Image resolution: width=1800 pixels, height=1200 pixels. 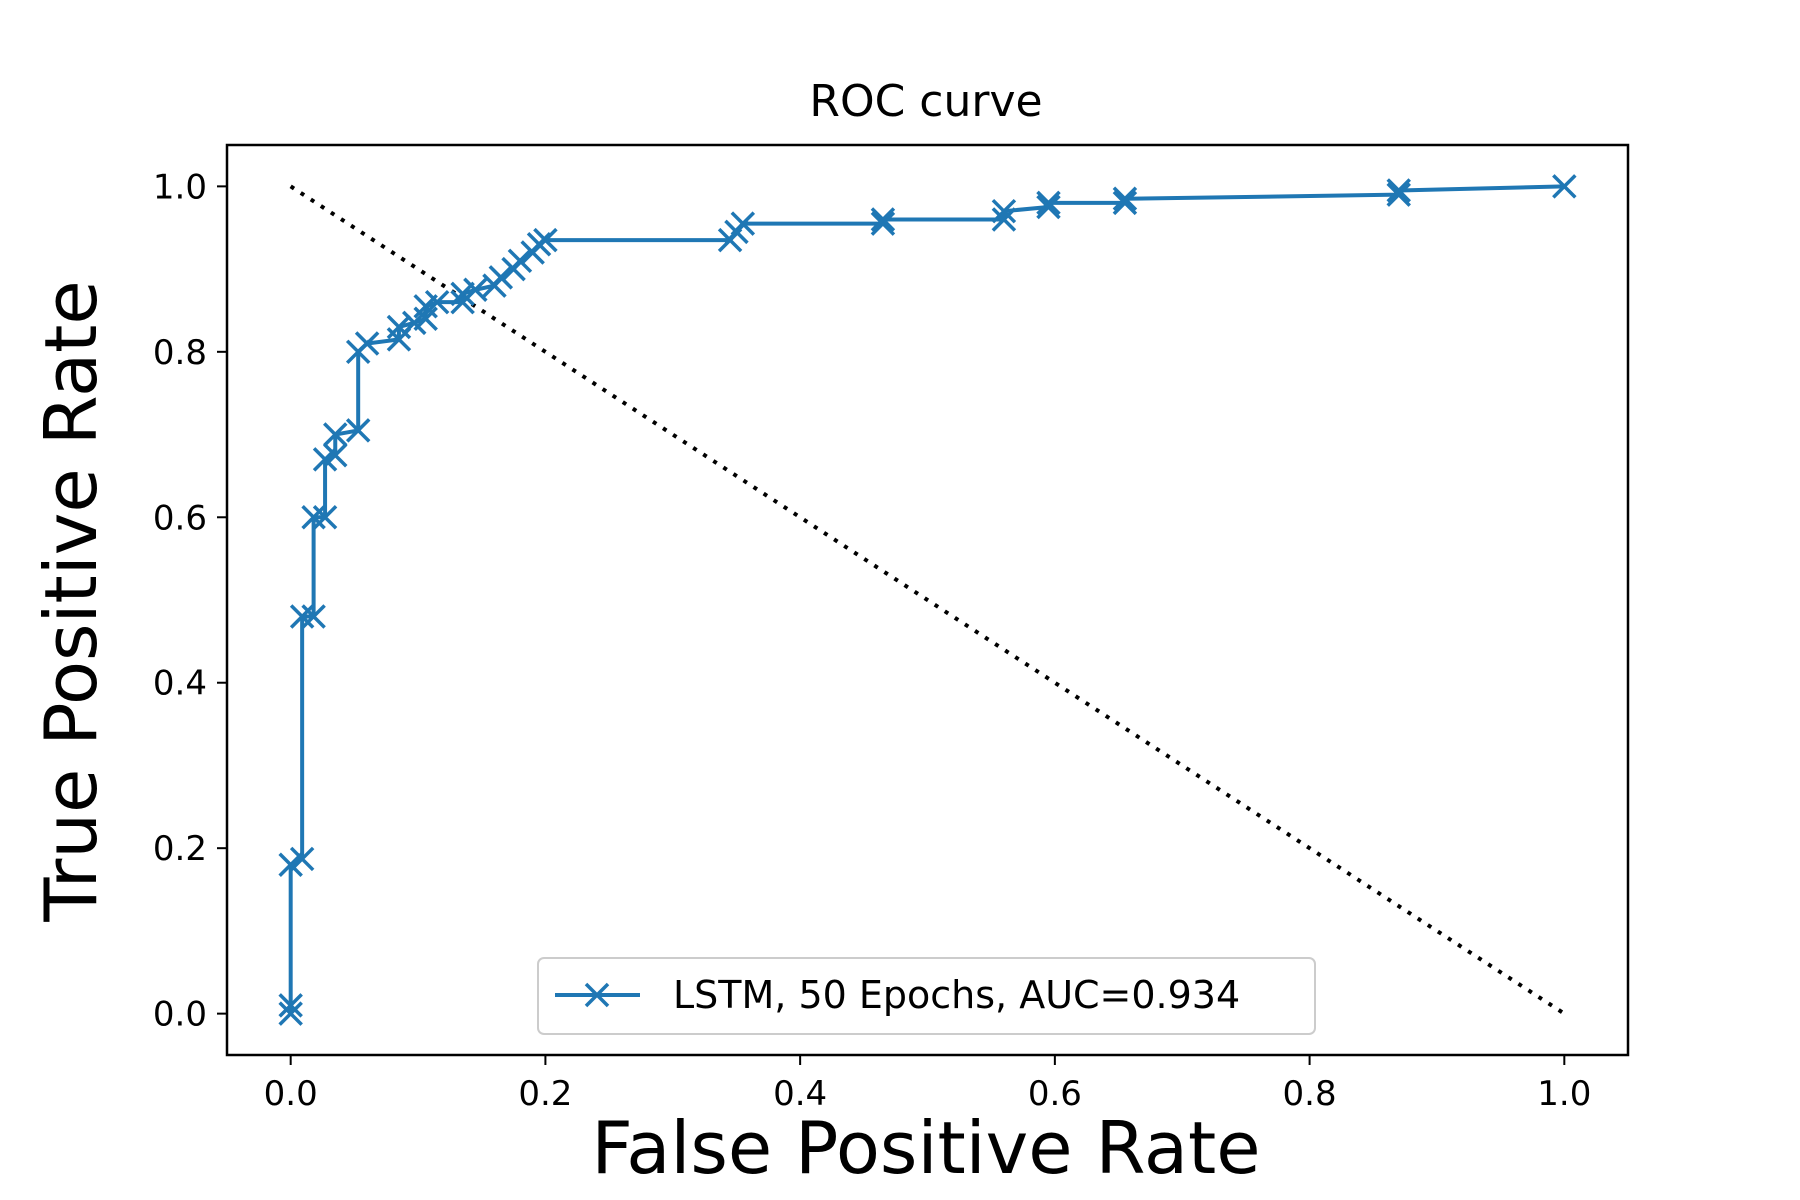 What do you see at coordinates (291, 1094) in the screenshot?
I see `x-tick-label: 0.0` at bounding box center [291, 1094].